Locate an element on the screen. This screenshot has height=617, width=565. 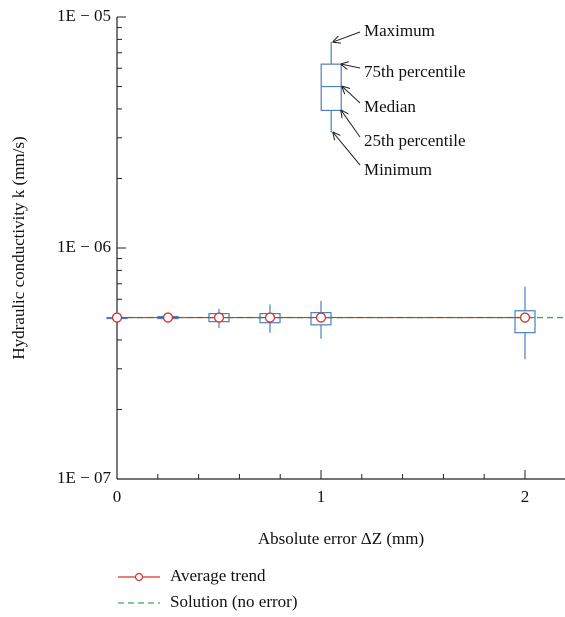
y-axis-label: Hydraulic conductivity k (mm/s) is located at coordinates (18, 247).